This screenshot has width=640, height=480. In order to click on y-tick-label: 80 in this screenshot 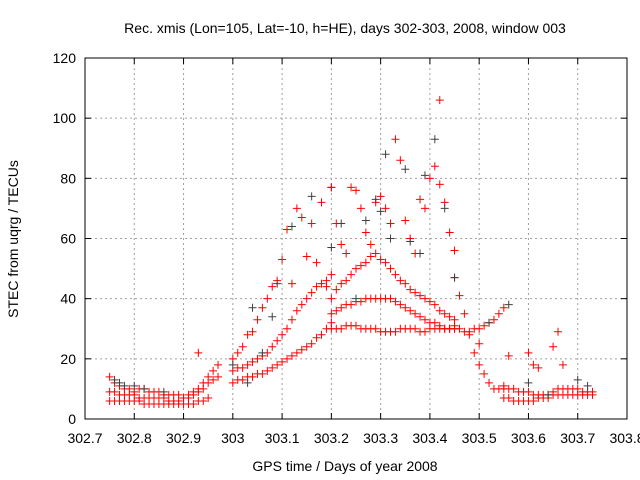, I will do `click(68, 178)`.